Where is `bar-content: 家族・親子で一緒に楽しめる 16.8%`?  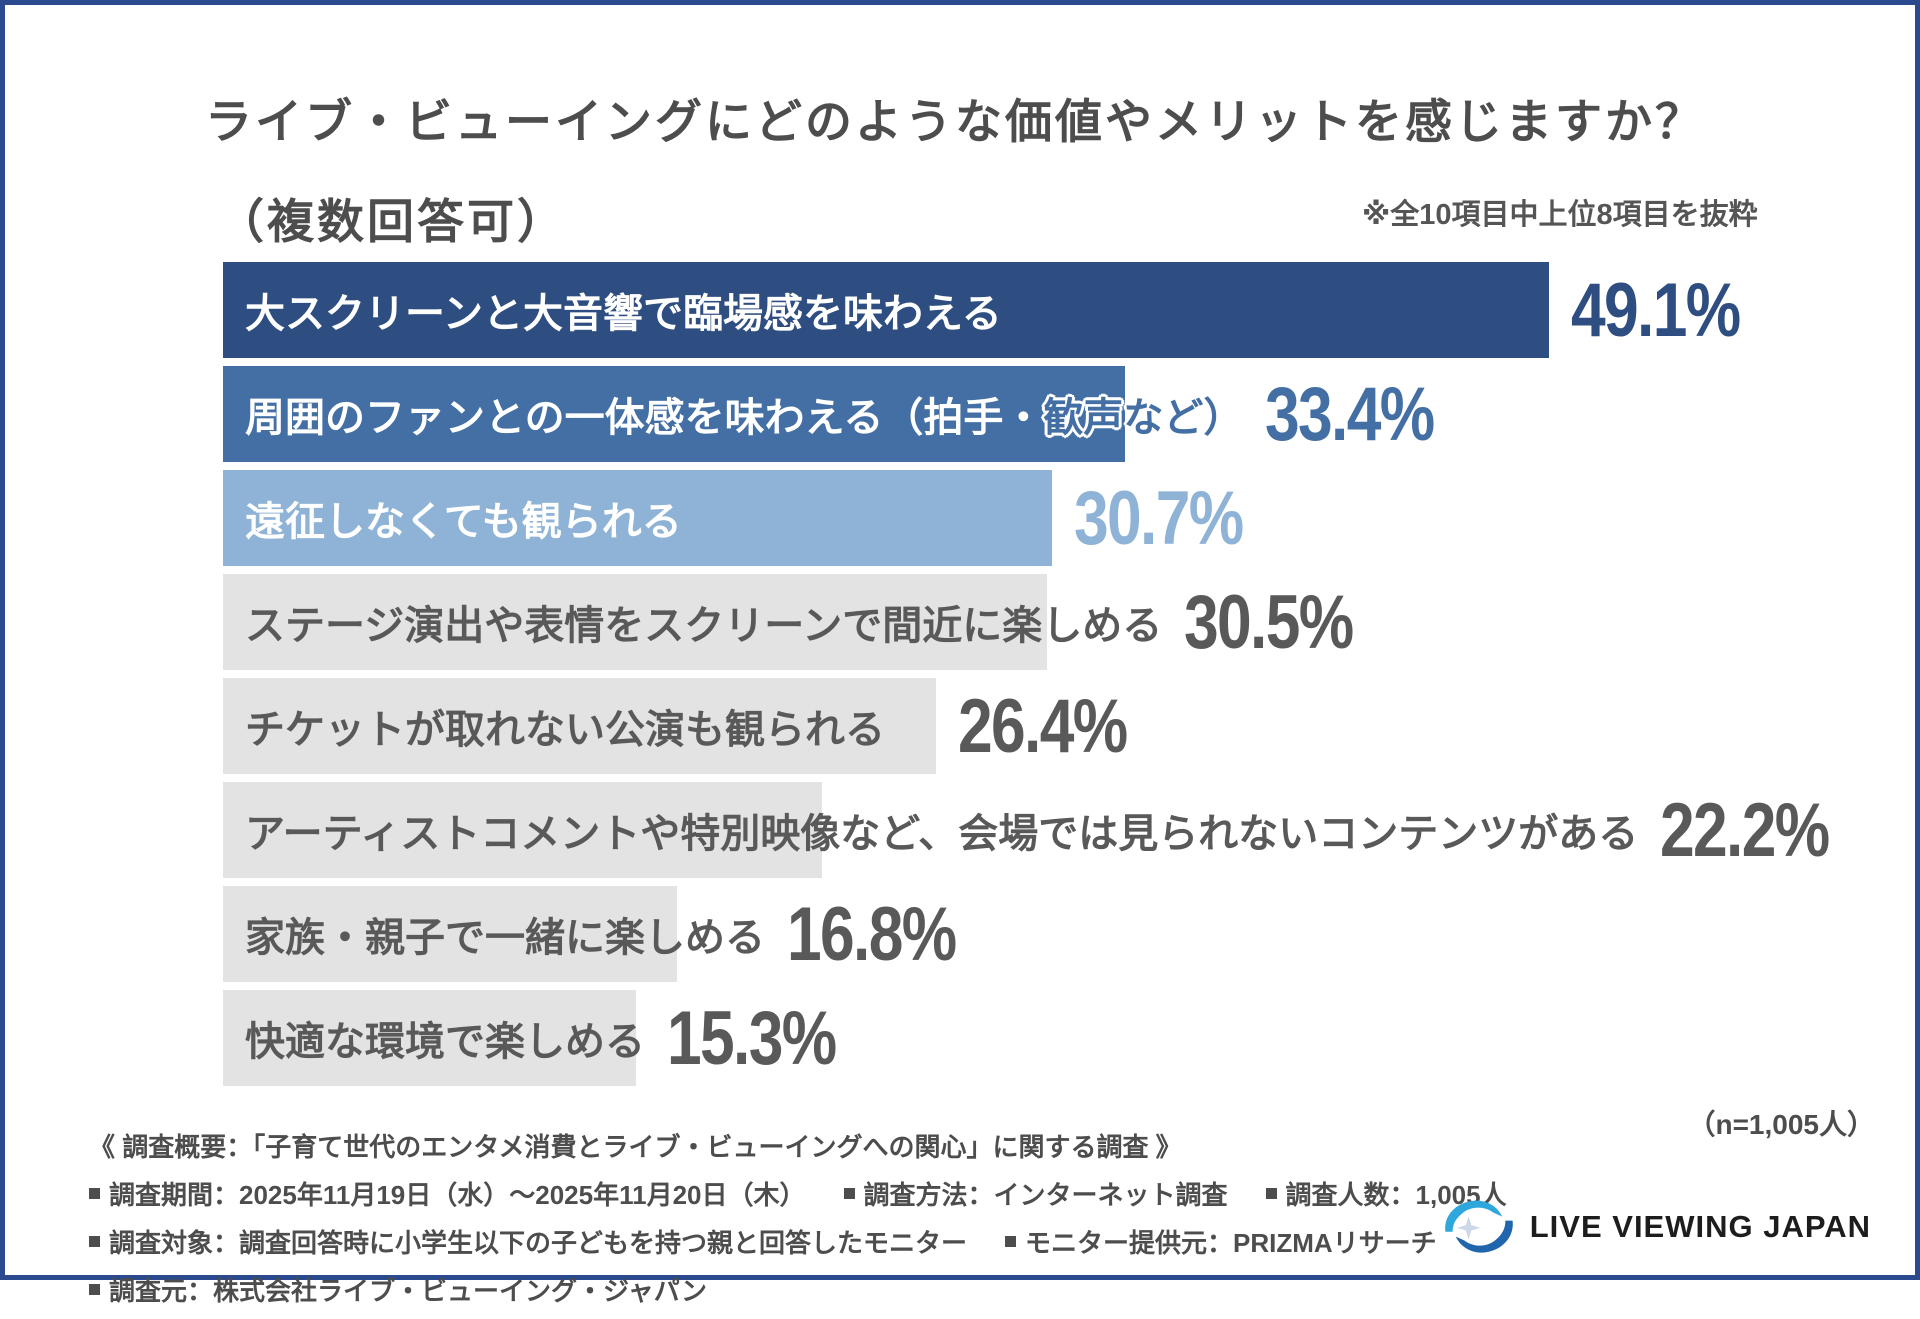 bar-content: 家族・親子で一緒に楽しめる 16.8% is located at coordinates (1068, 934).